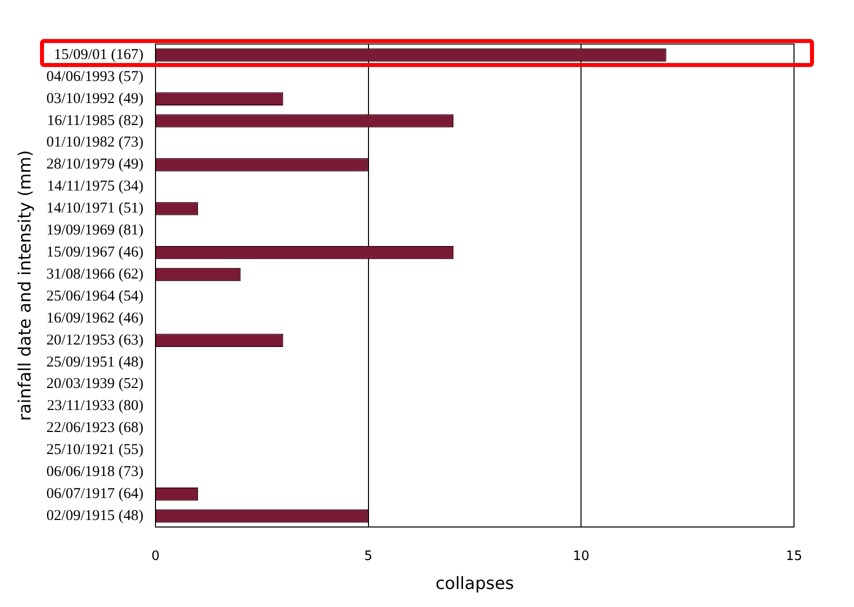  What do you see at coordinates (794, 556) in the screenshot?
I see `x-tick-label: 15` at bounding box center [794, 556].